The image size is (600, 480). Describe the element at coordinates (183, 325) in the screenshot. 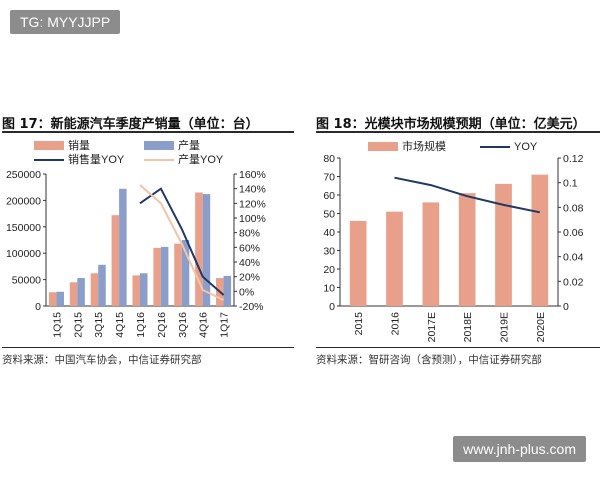

I see `category-label: 3Q16` at that location.